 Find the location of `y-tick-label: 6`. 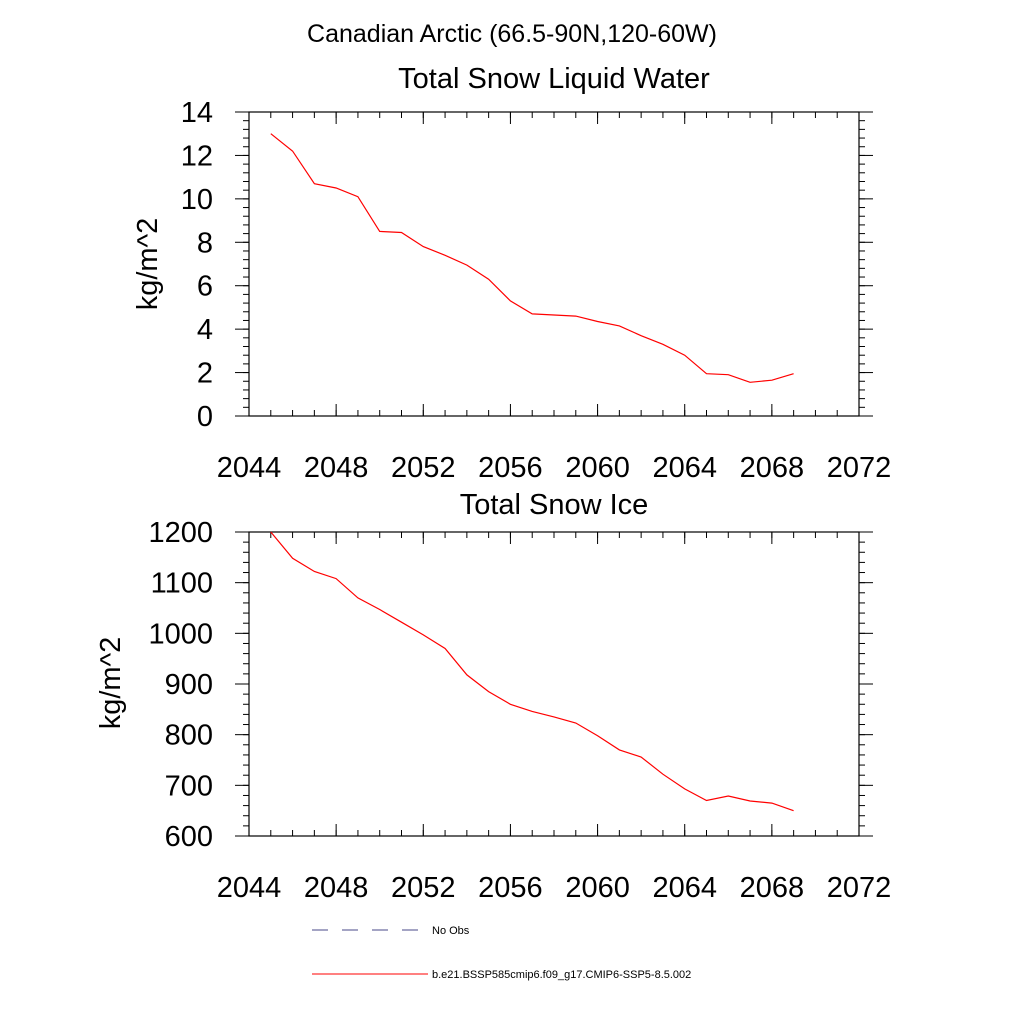

y-tick-label: 6 is located at coordinates (205, 287).